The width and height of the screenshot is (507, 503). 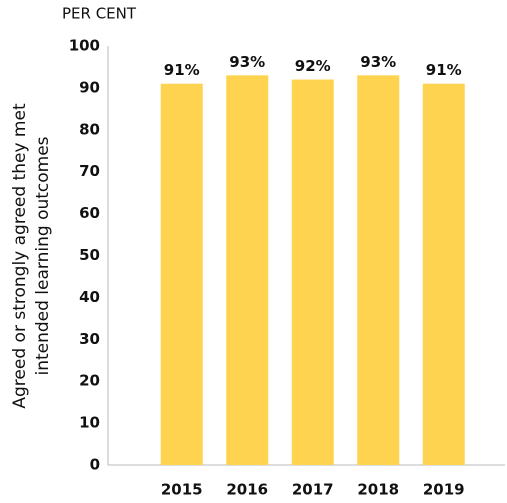 I want to click on y-tick-label: 10, so click(x=89, y=423).